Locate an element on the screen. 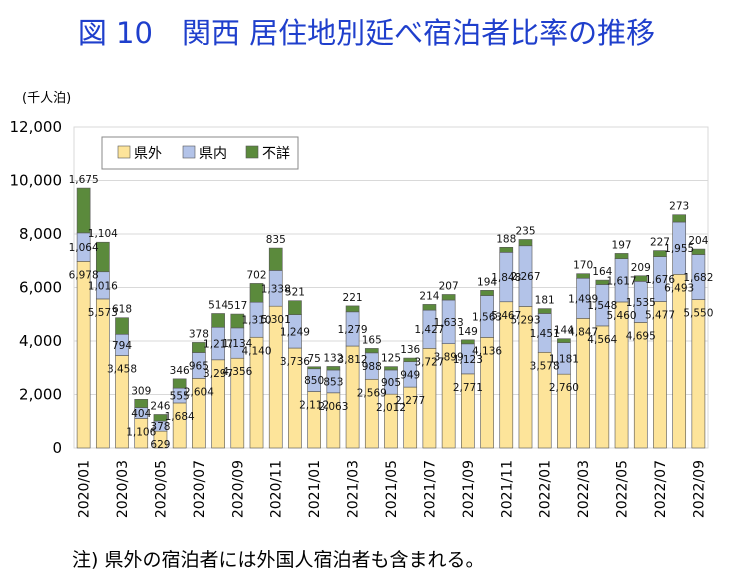 The height and width of the screenshot is (587, 733). data-label: 2,760 is located at coordinates (564, 388).